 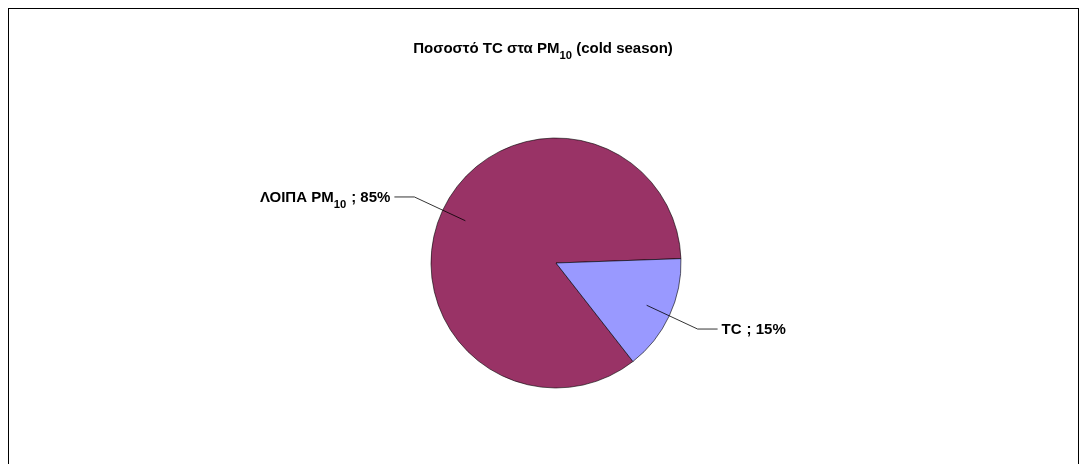 What do you see at coordinates (731, 329) in the screenshot?
I see `slice-label: TC` at bounding box center [731, 329].